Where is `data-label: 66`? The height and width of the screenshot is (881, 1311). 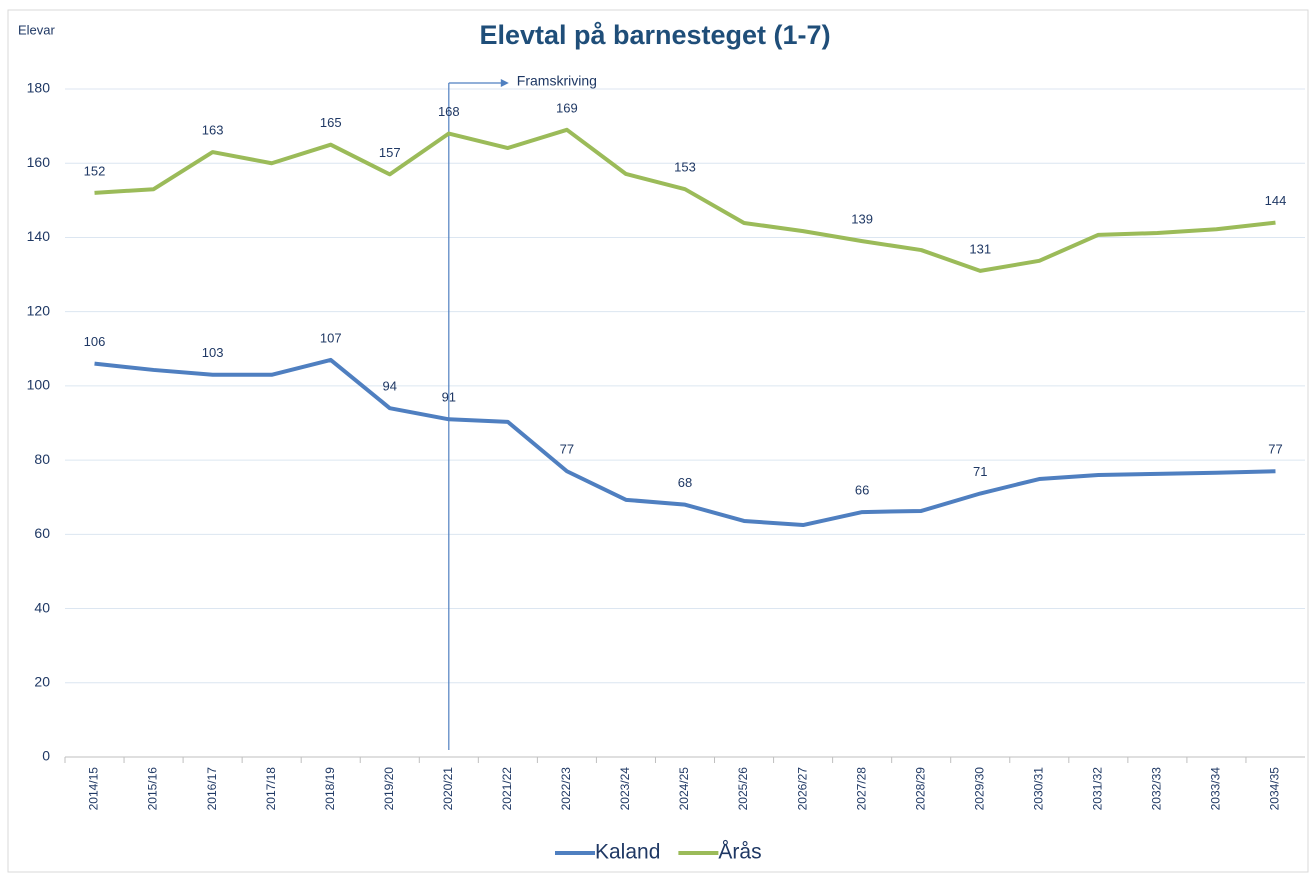 data-label: 66 is located at coordinates (862, 490).